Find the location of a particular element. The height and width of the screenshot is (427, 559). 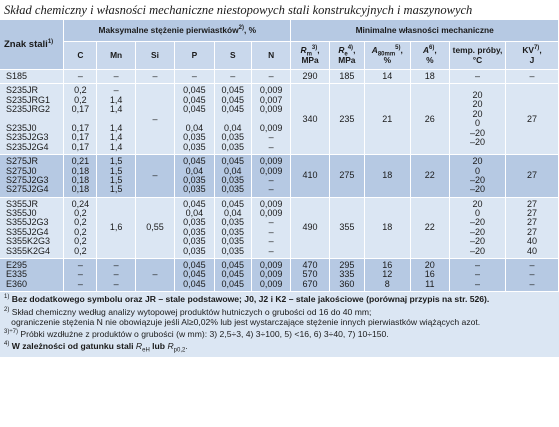

col-header-c: C is located at coordinates (81, 56).